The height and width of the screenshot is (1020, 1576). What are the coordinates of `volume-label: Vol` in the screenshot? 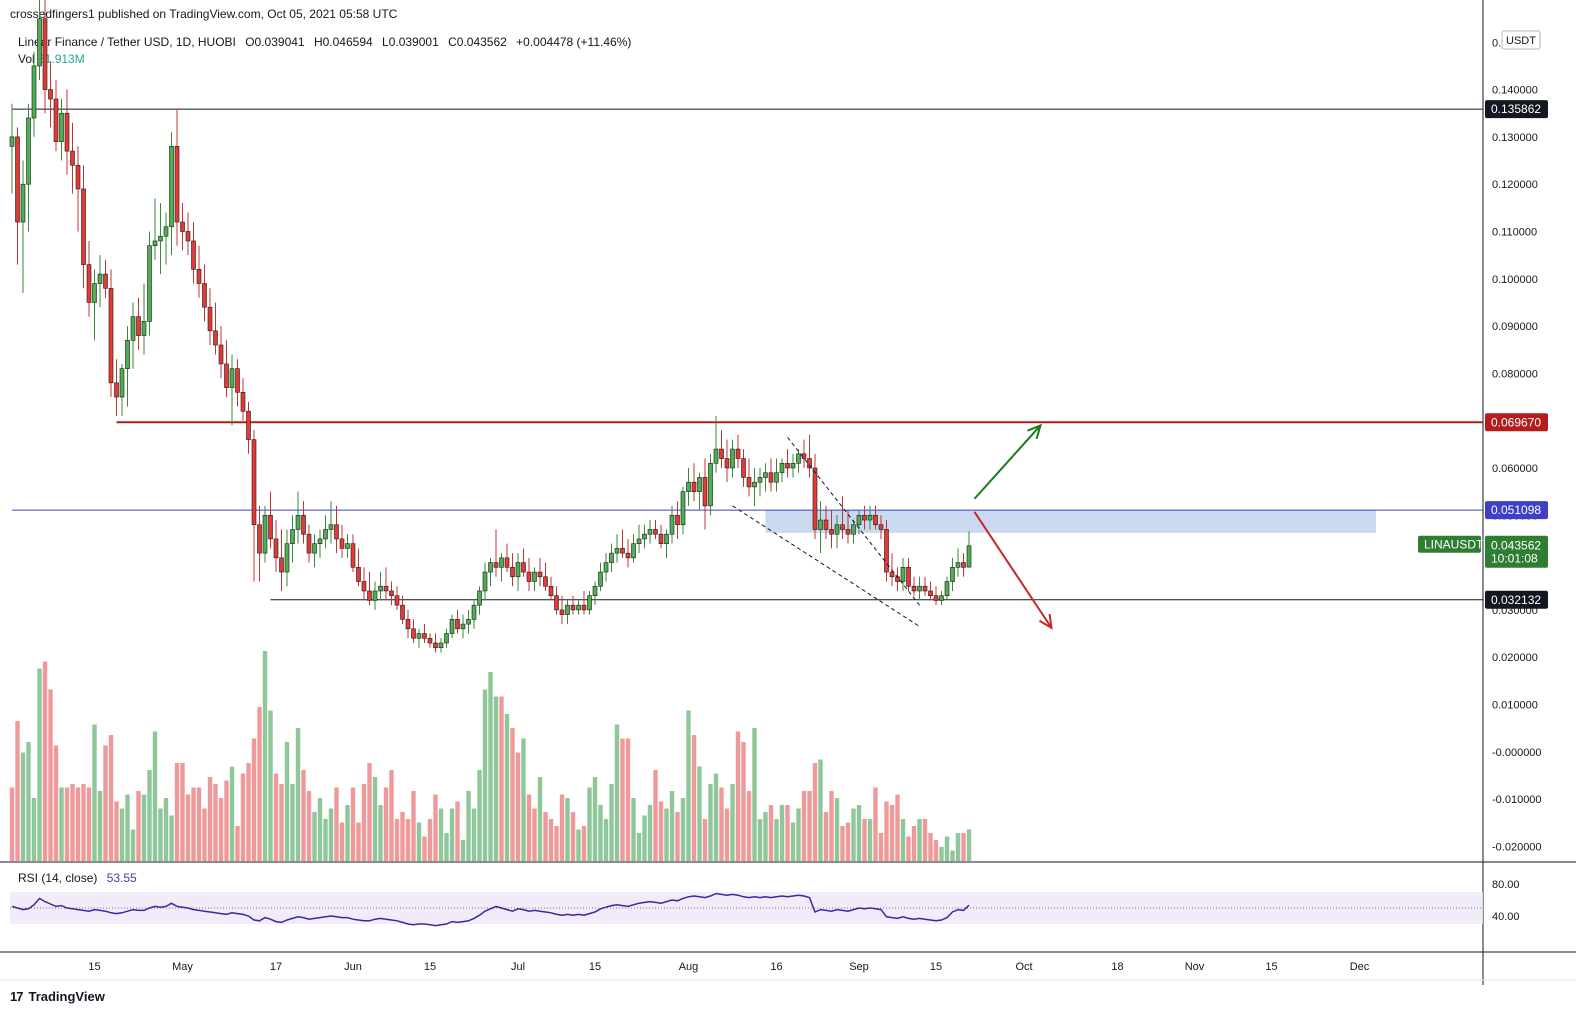 It's located at (26, 59).